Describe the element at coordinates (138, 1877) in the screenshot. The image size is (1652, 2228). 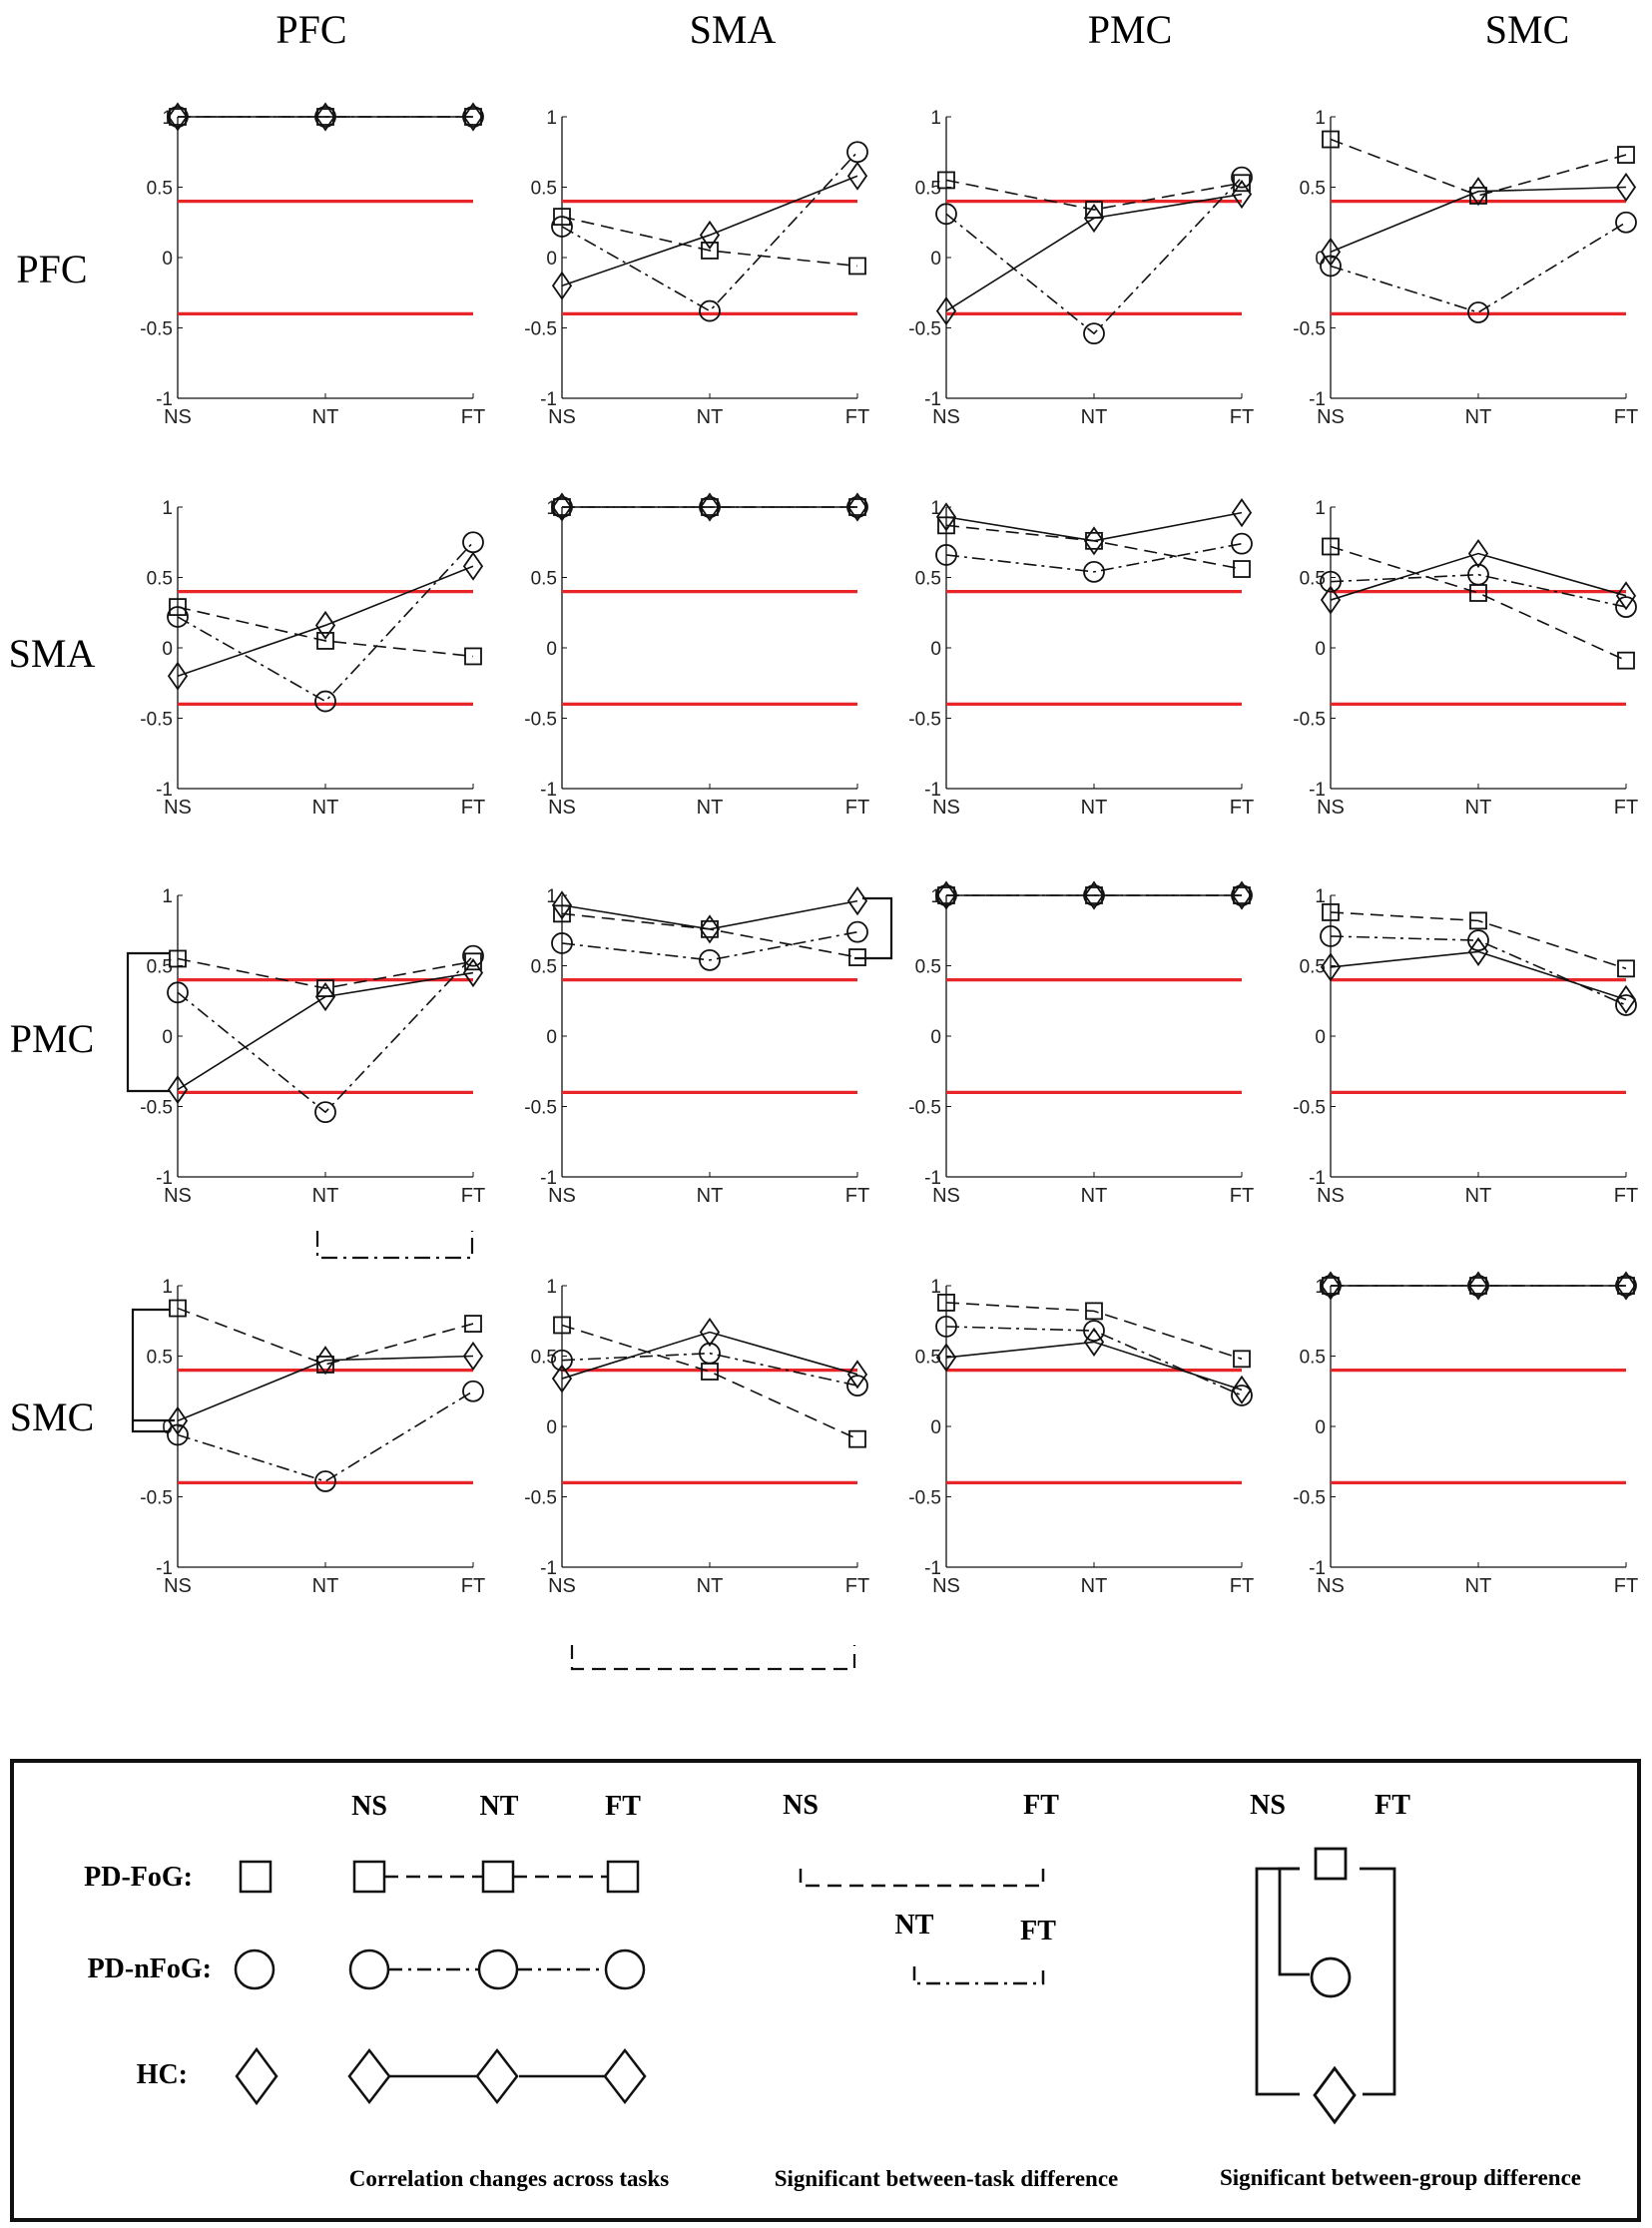
I see `legend-label-pd-fog: PD-FoG:` at that location.